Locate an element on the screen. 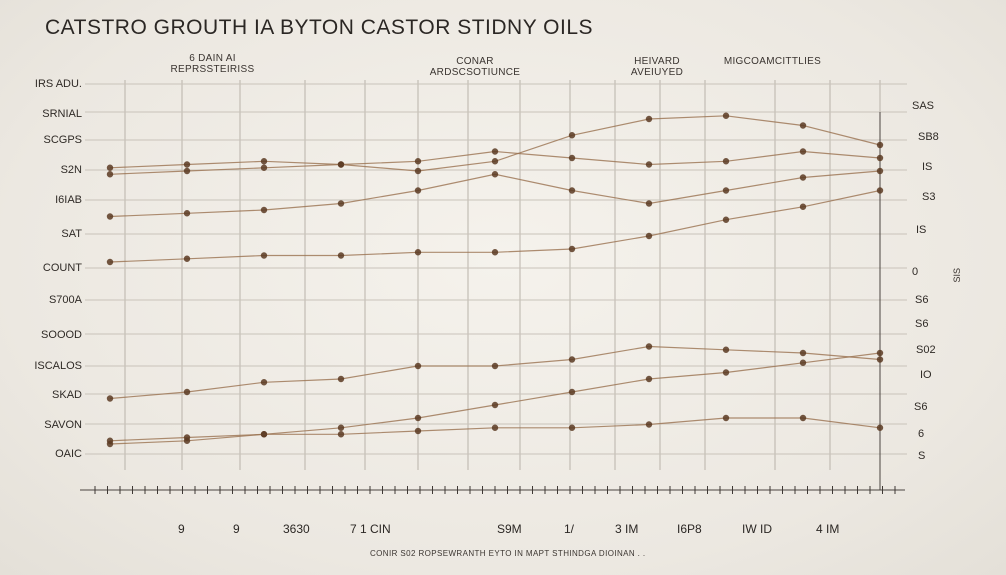 Image resolution: width=1006 pixels, height=575 pixels. right-tick-label: S3 is located at coordinates (929, 197).